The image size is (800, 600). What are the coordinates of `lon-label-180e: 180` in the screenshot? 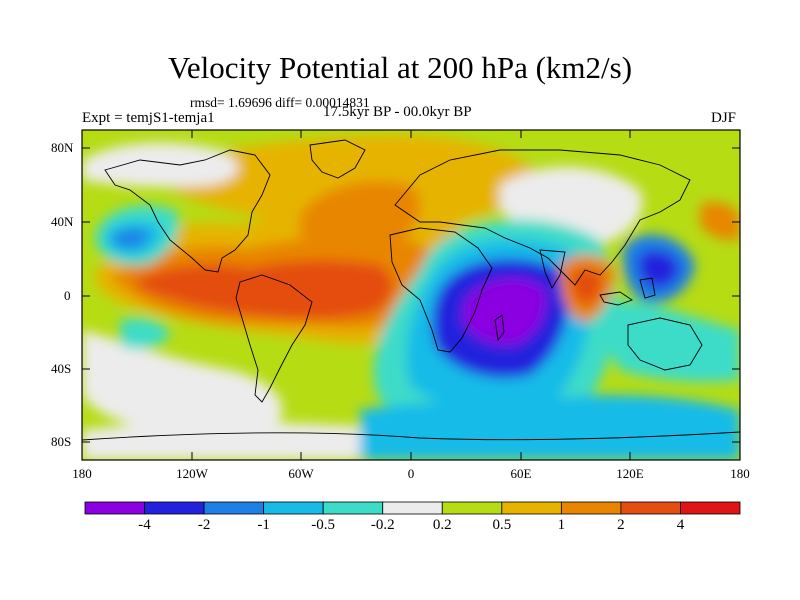 It's located at (740, 473).